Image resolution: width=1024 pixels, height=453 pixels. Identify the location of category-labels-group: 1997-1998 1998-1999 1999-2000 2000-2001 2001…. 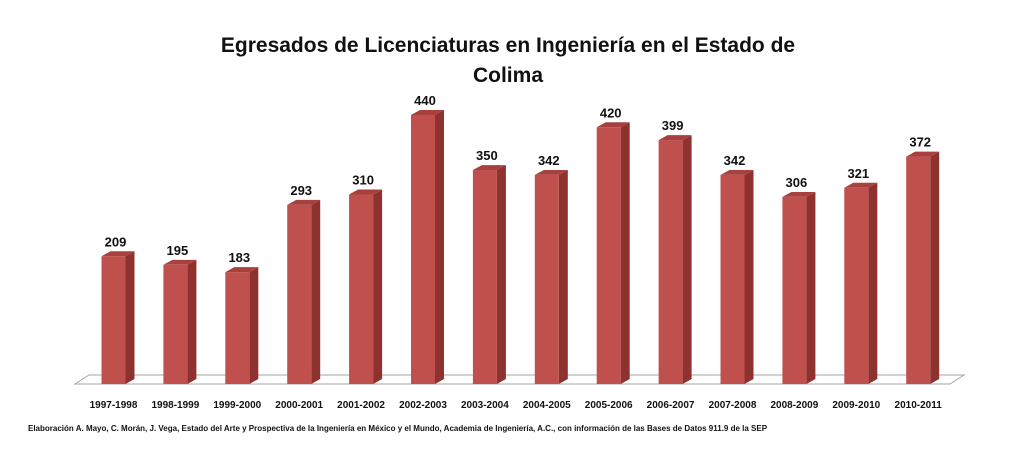
(516, 405).